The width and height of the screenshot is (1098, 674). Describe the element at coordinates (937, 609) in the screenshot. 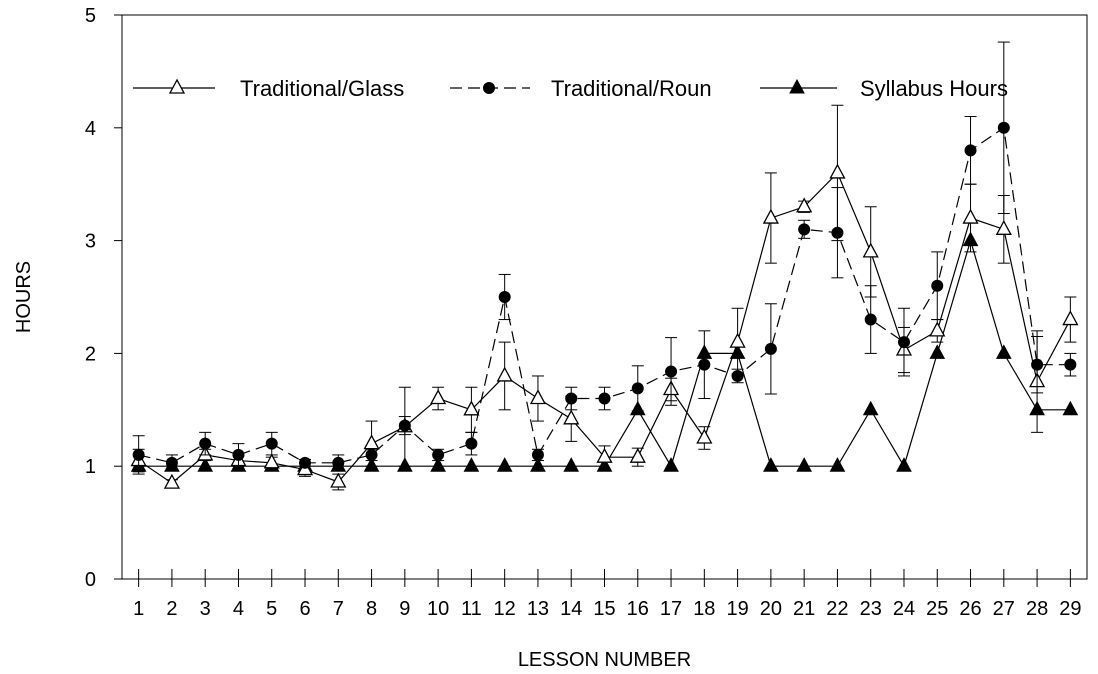

I see `x-tick-label: 25` at that location.